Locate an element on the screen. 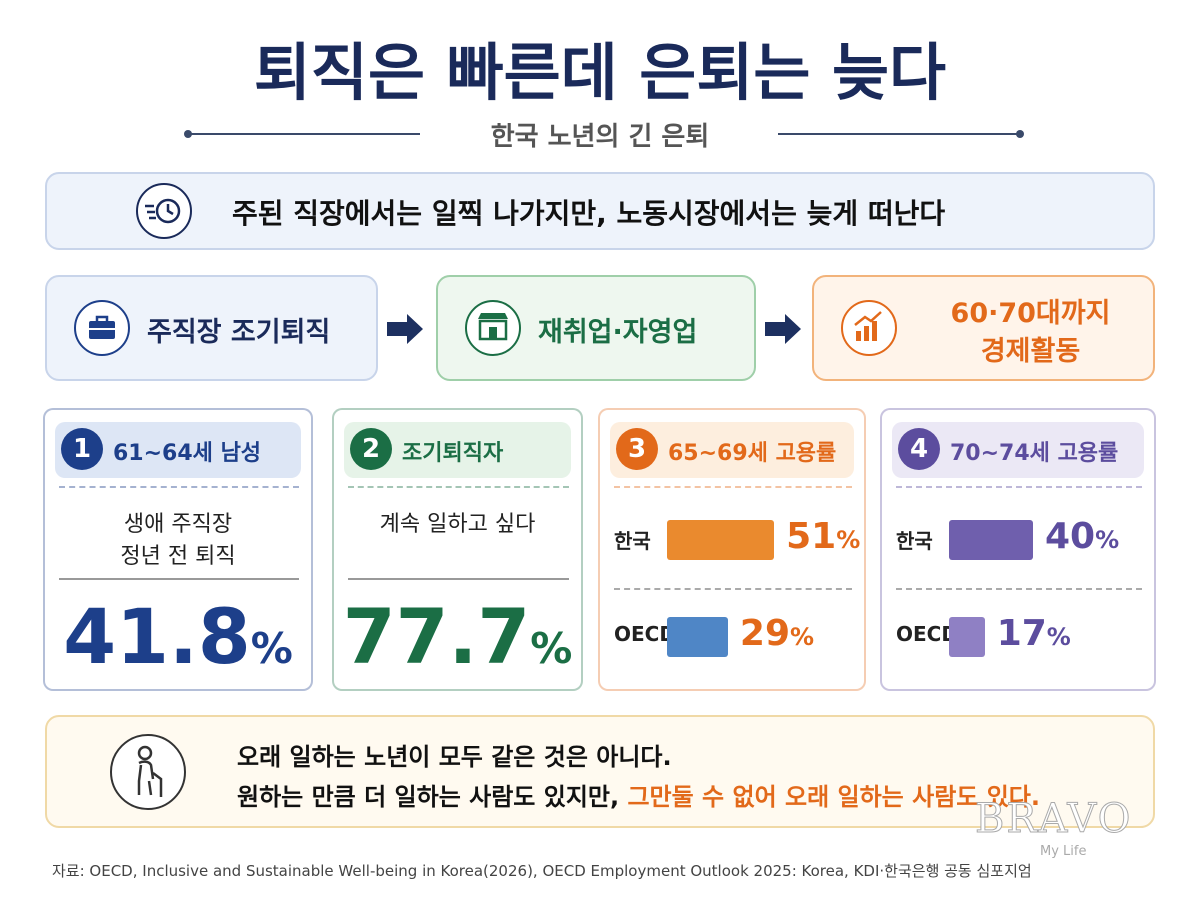  step-text: 재취업·자영업 is located at coordinates (618, 332).